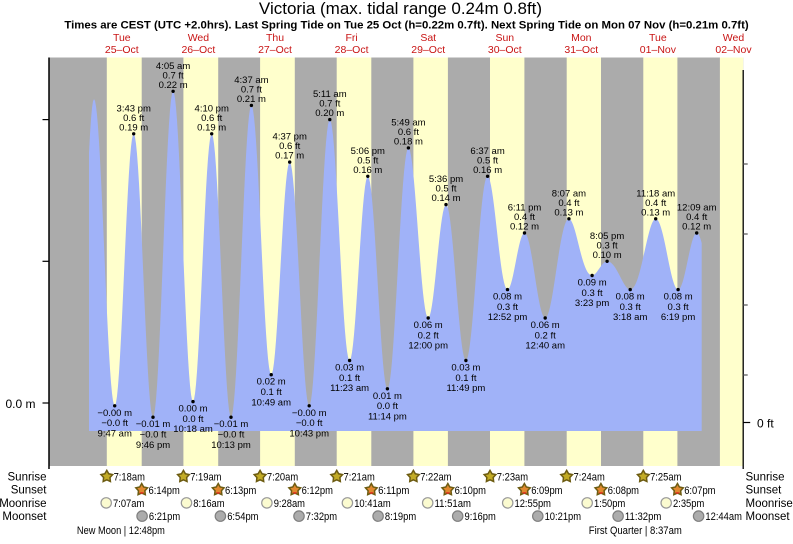 The image size is (793, 544). What do you see at coordinates (309, 433) in the screenshot?
I see `svg-text: 10:43 pm` at bounding box center [309, 433].